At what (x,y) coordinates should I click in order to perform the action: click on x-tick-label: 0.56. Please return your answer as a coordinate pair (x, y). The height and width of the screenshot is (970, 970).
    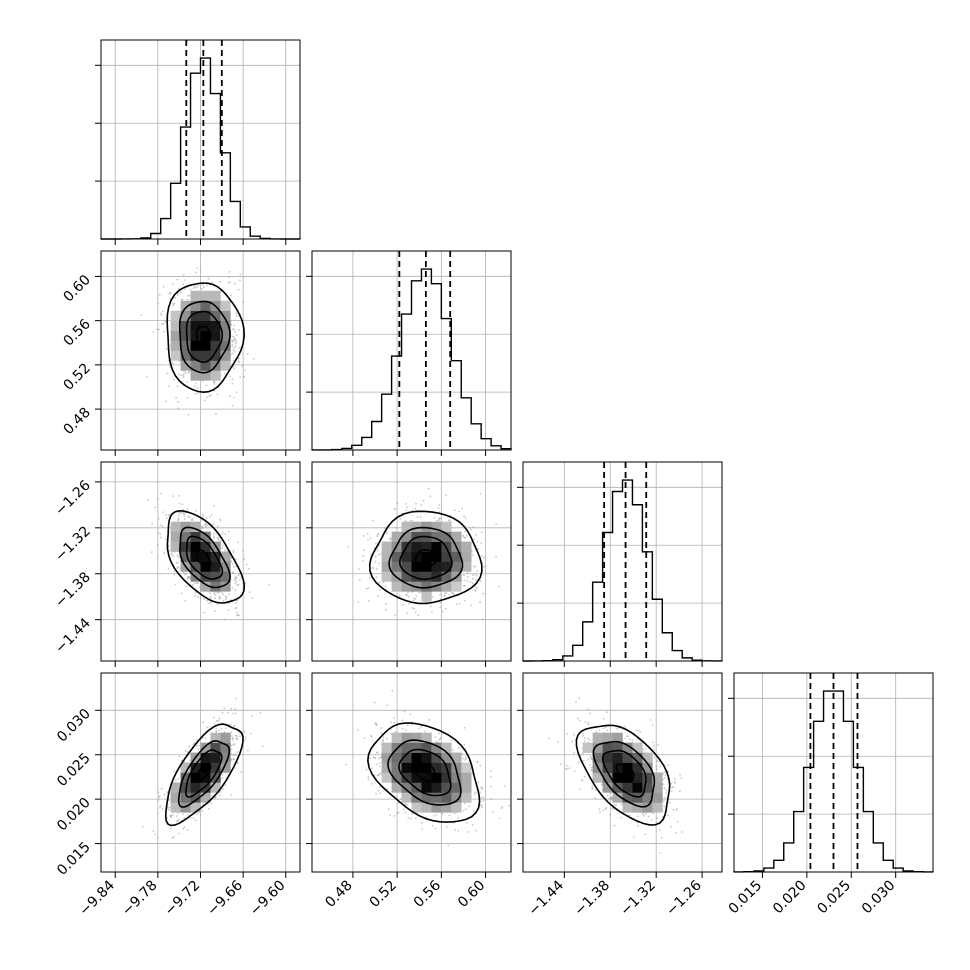
    Looking at the image, I should click on (427, 893).